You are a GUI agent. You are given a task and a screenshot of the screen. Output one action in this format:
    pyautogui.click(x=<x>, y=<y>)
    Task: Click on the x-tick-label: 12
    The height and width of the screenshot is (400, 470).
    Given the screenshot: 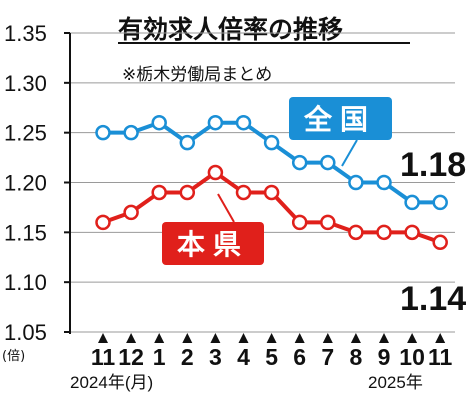 What is the action you would take?
    pyautogui.click(x=131, y=357)
    